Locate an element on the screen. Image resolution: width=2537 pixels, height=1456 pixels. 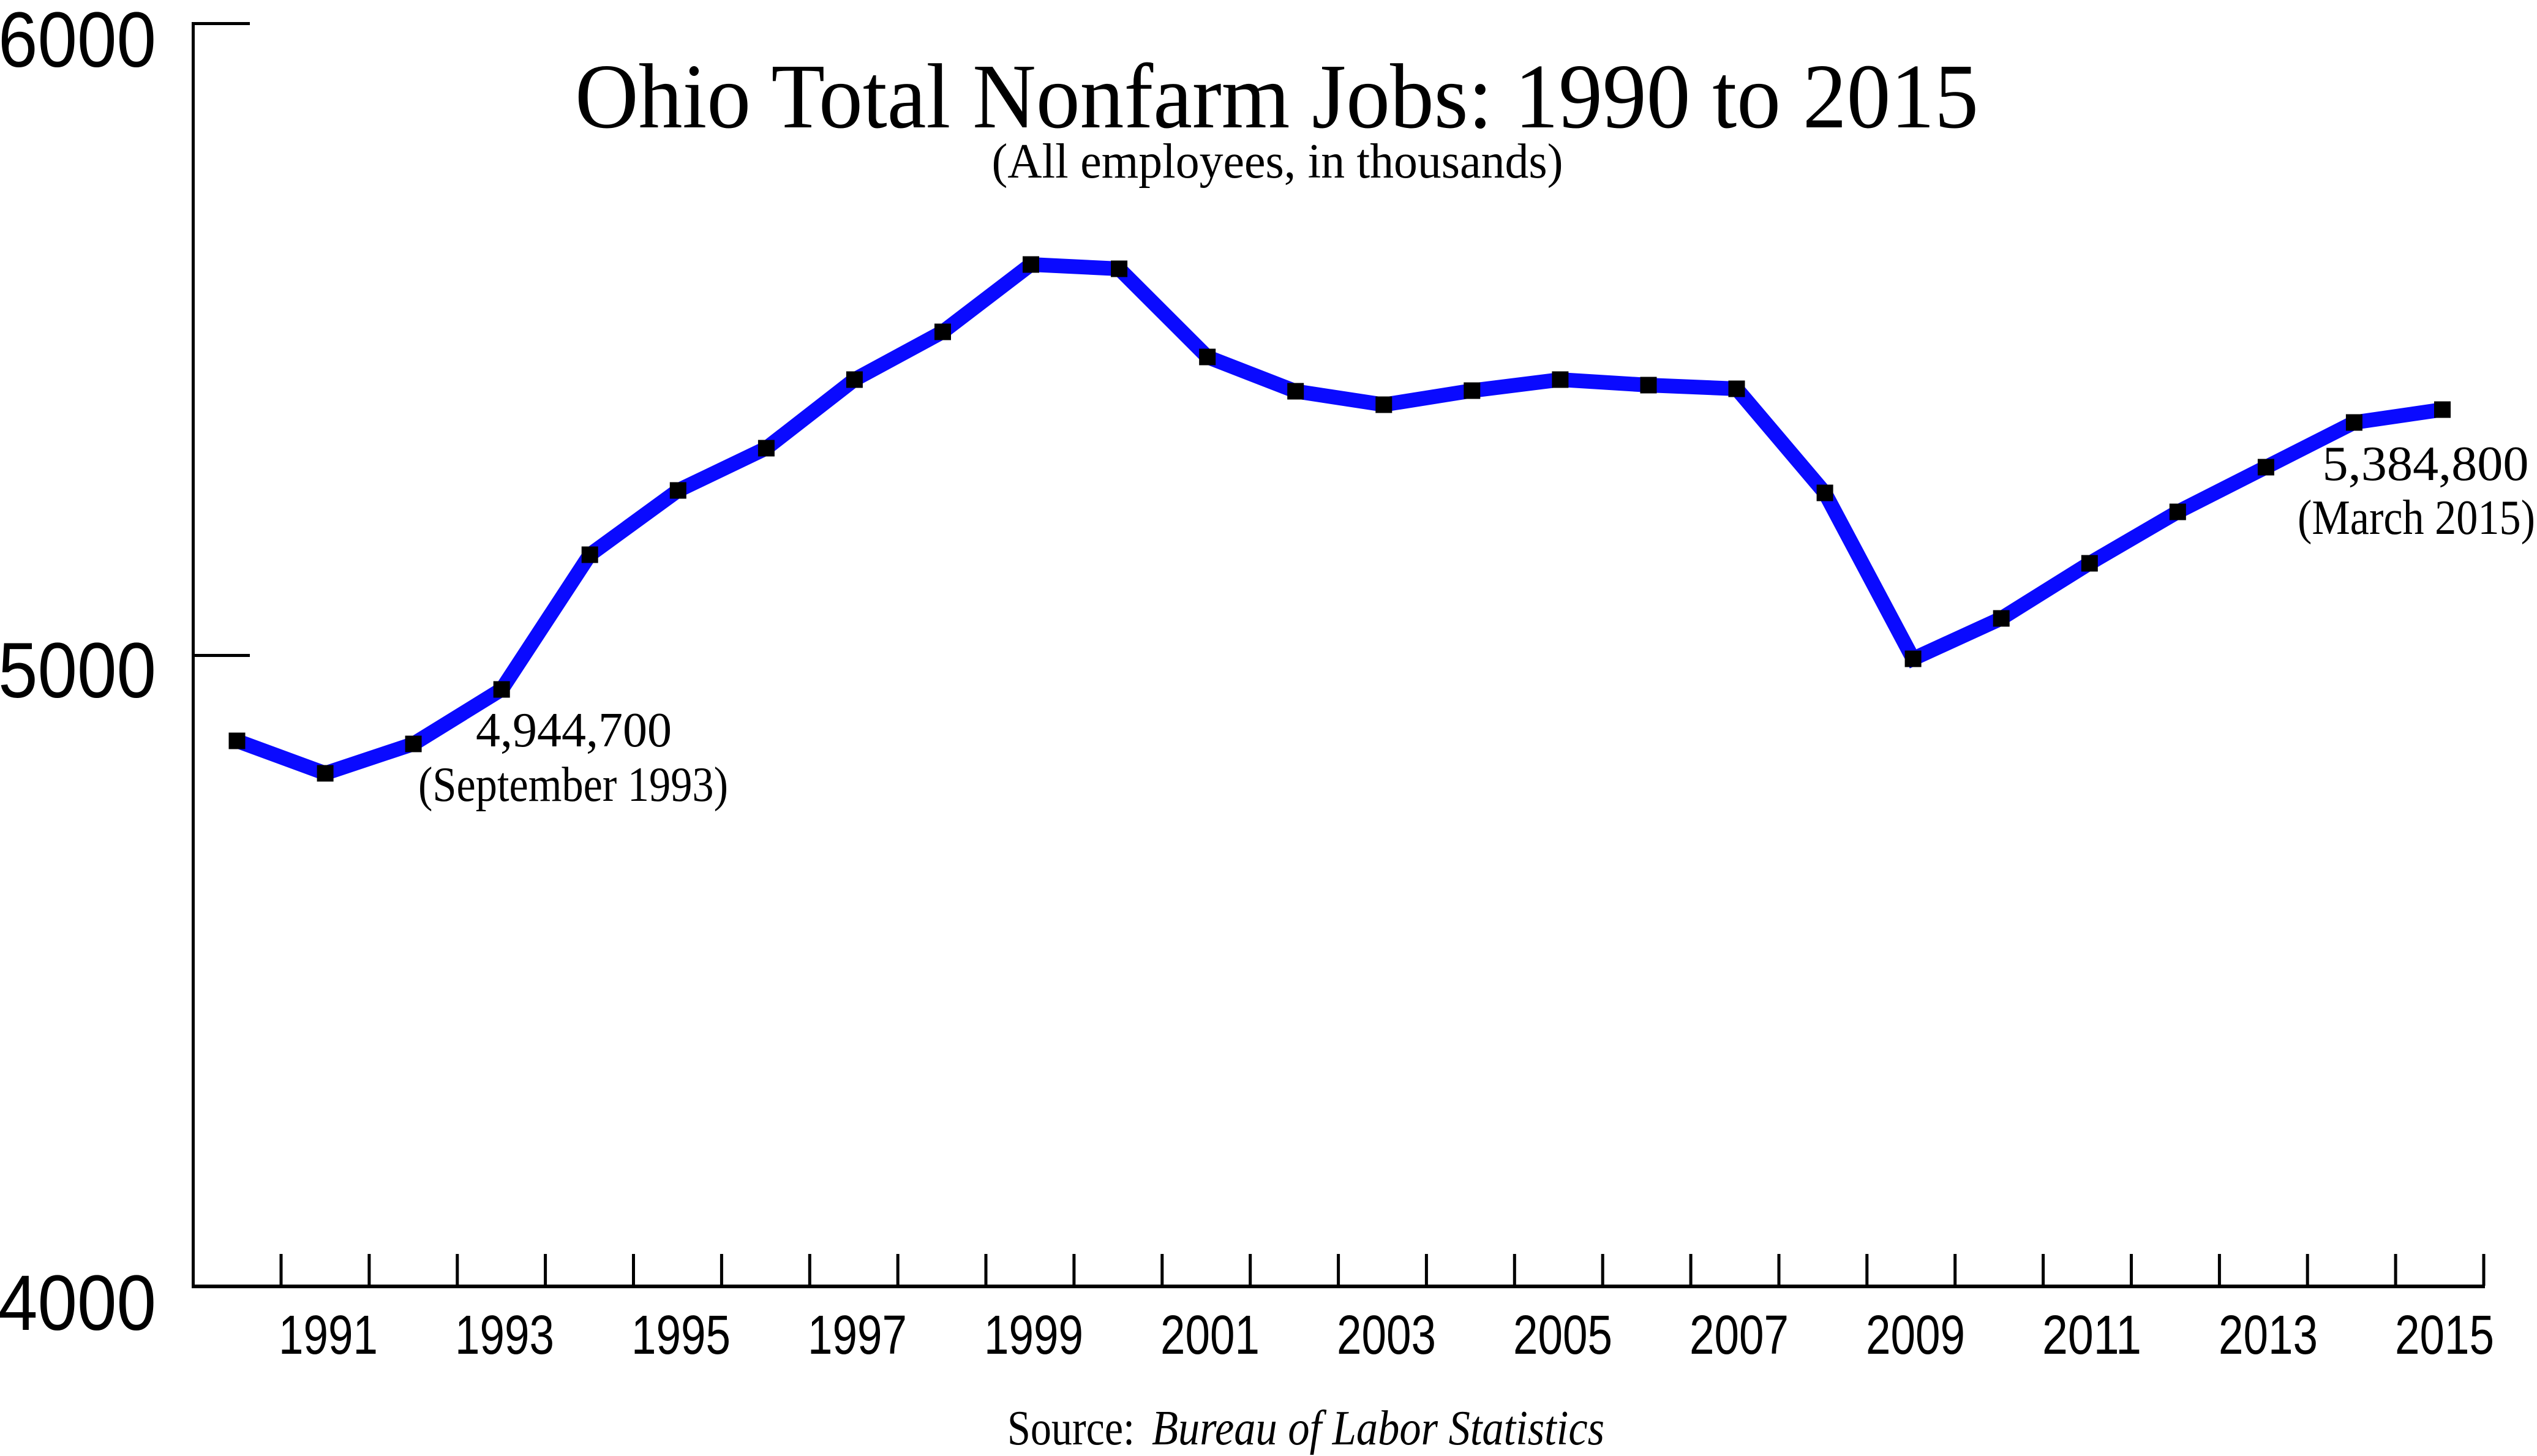
svg-text: 2011 is located at coordinates (2091, 1335).